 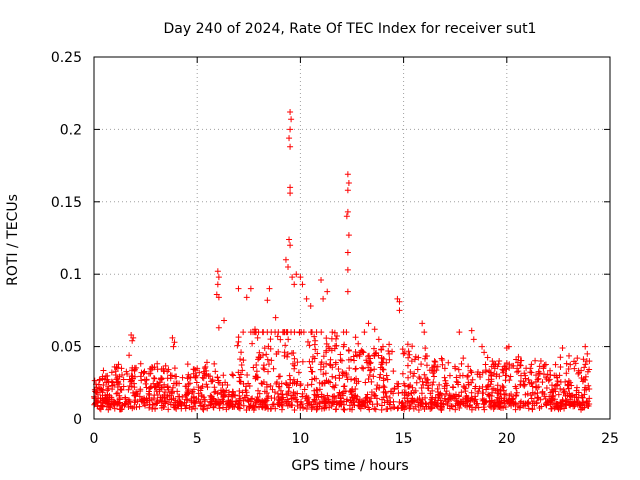 I want to click on x-axis-label: GPS time / hours, so click(x=349, y=466).